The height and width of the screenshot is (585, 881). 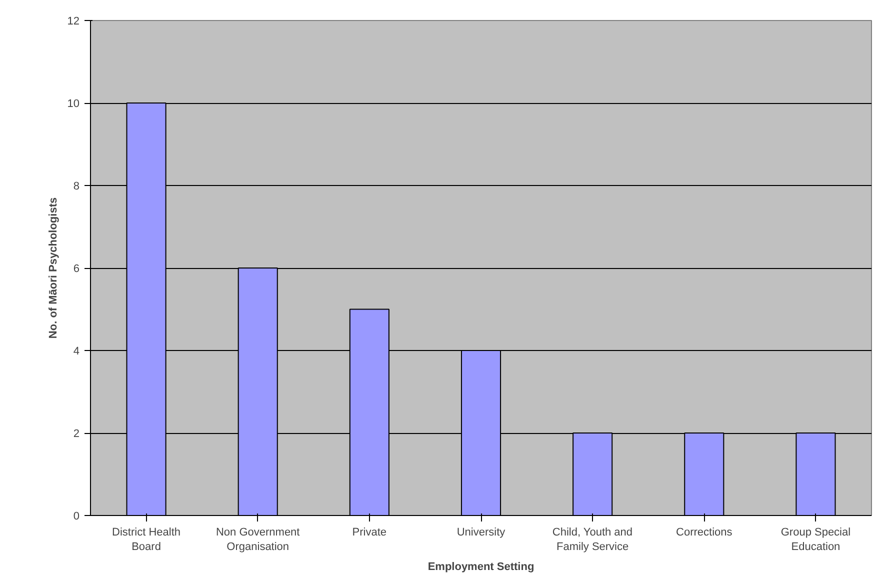 I want to click on y-tick-label: 0, so click(x=76, y=516).